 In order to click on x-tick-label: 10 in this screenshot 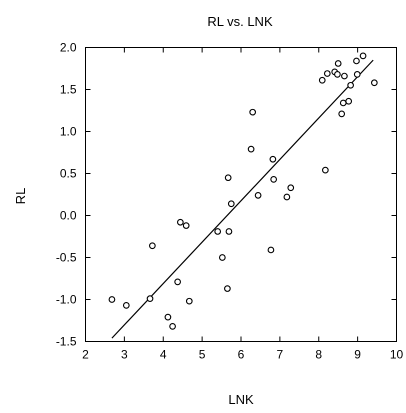, I will do `click(397, 355)`.